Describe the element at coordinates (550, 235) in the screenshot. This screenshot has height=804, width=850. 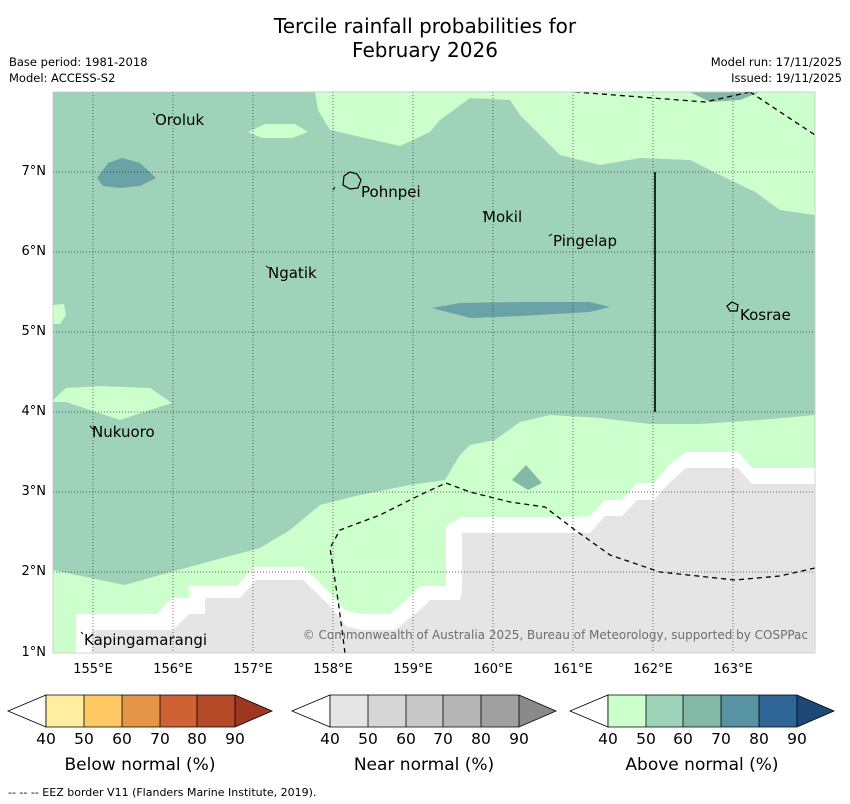
I see `pingelap-atoll` at that location.